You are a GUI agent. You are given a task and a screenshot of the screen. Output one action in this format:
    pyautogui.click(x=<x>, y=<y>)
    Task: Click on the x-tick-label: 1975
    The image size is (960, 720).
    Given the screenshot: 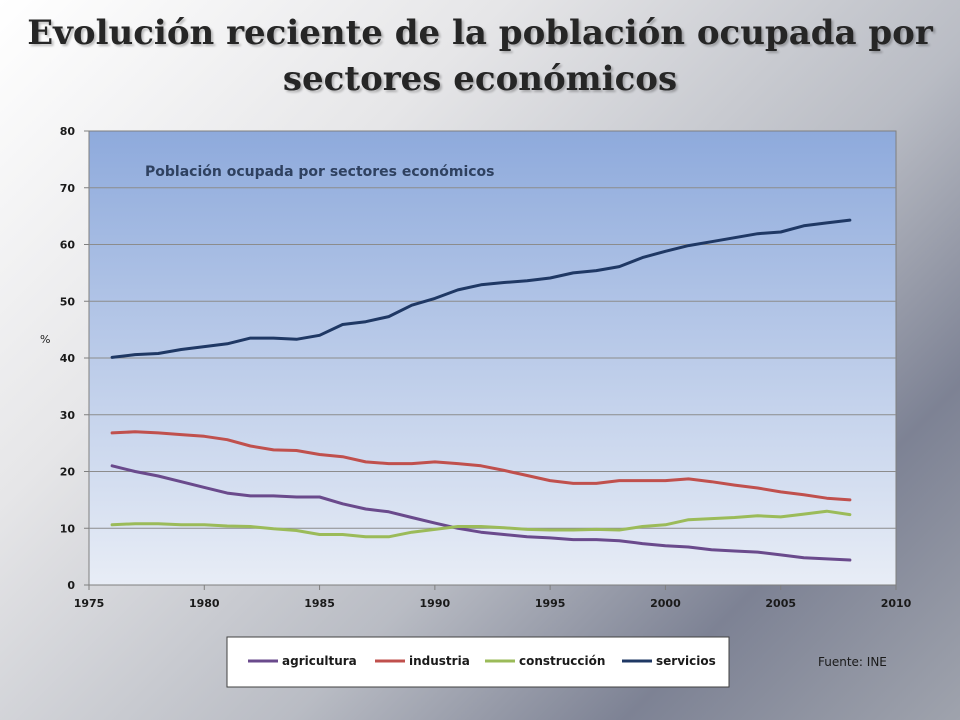 What is the action you would take?
    pyautogui.click(x=89, y=603)
    